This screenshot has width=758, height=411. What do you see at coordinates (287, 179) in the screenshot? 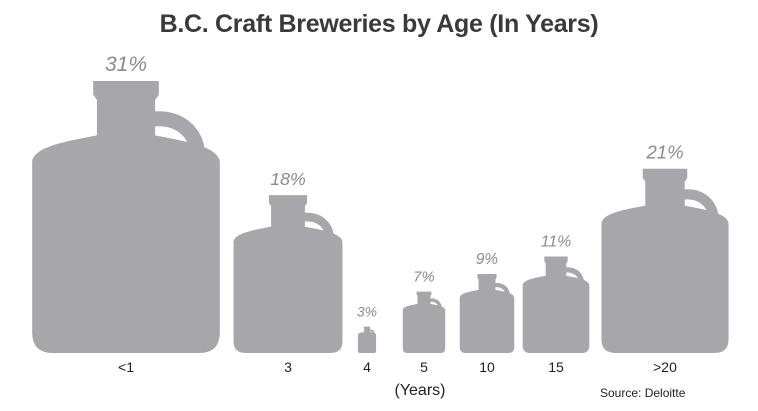
I see `value-label: 18%` at bounding box center [287, 179].